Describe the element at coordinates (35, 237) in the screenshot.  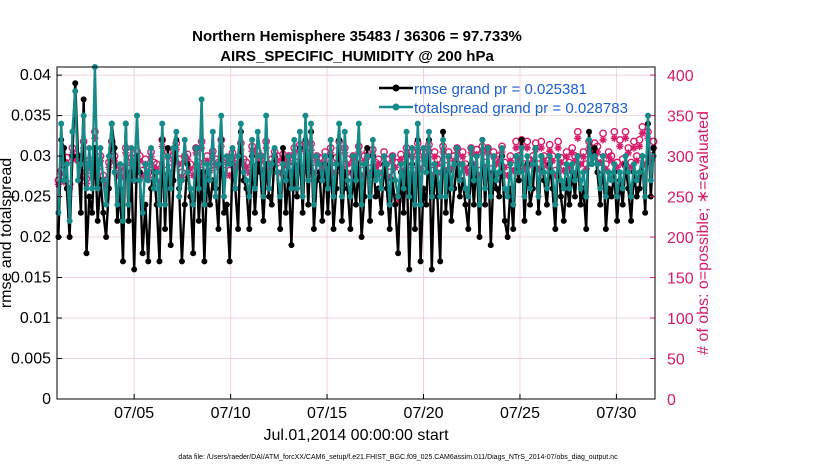
I see `y-tick-left-label: 0.02` at that location.